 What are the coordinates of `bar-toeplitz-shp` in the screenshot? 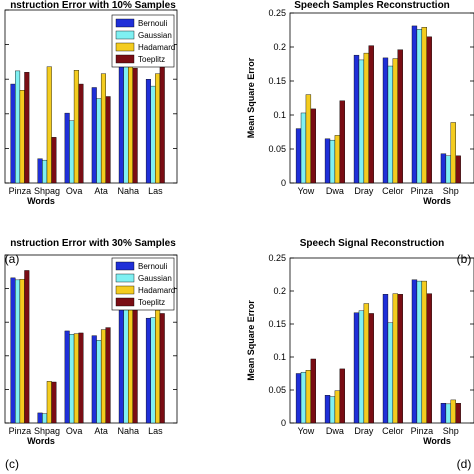 It's located at (458, 413).